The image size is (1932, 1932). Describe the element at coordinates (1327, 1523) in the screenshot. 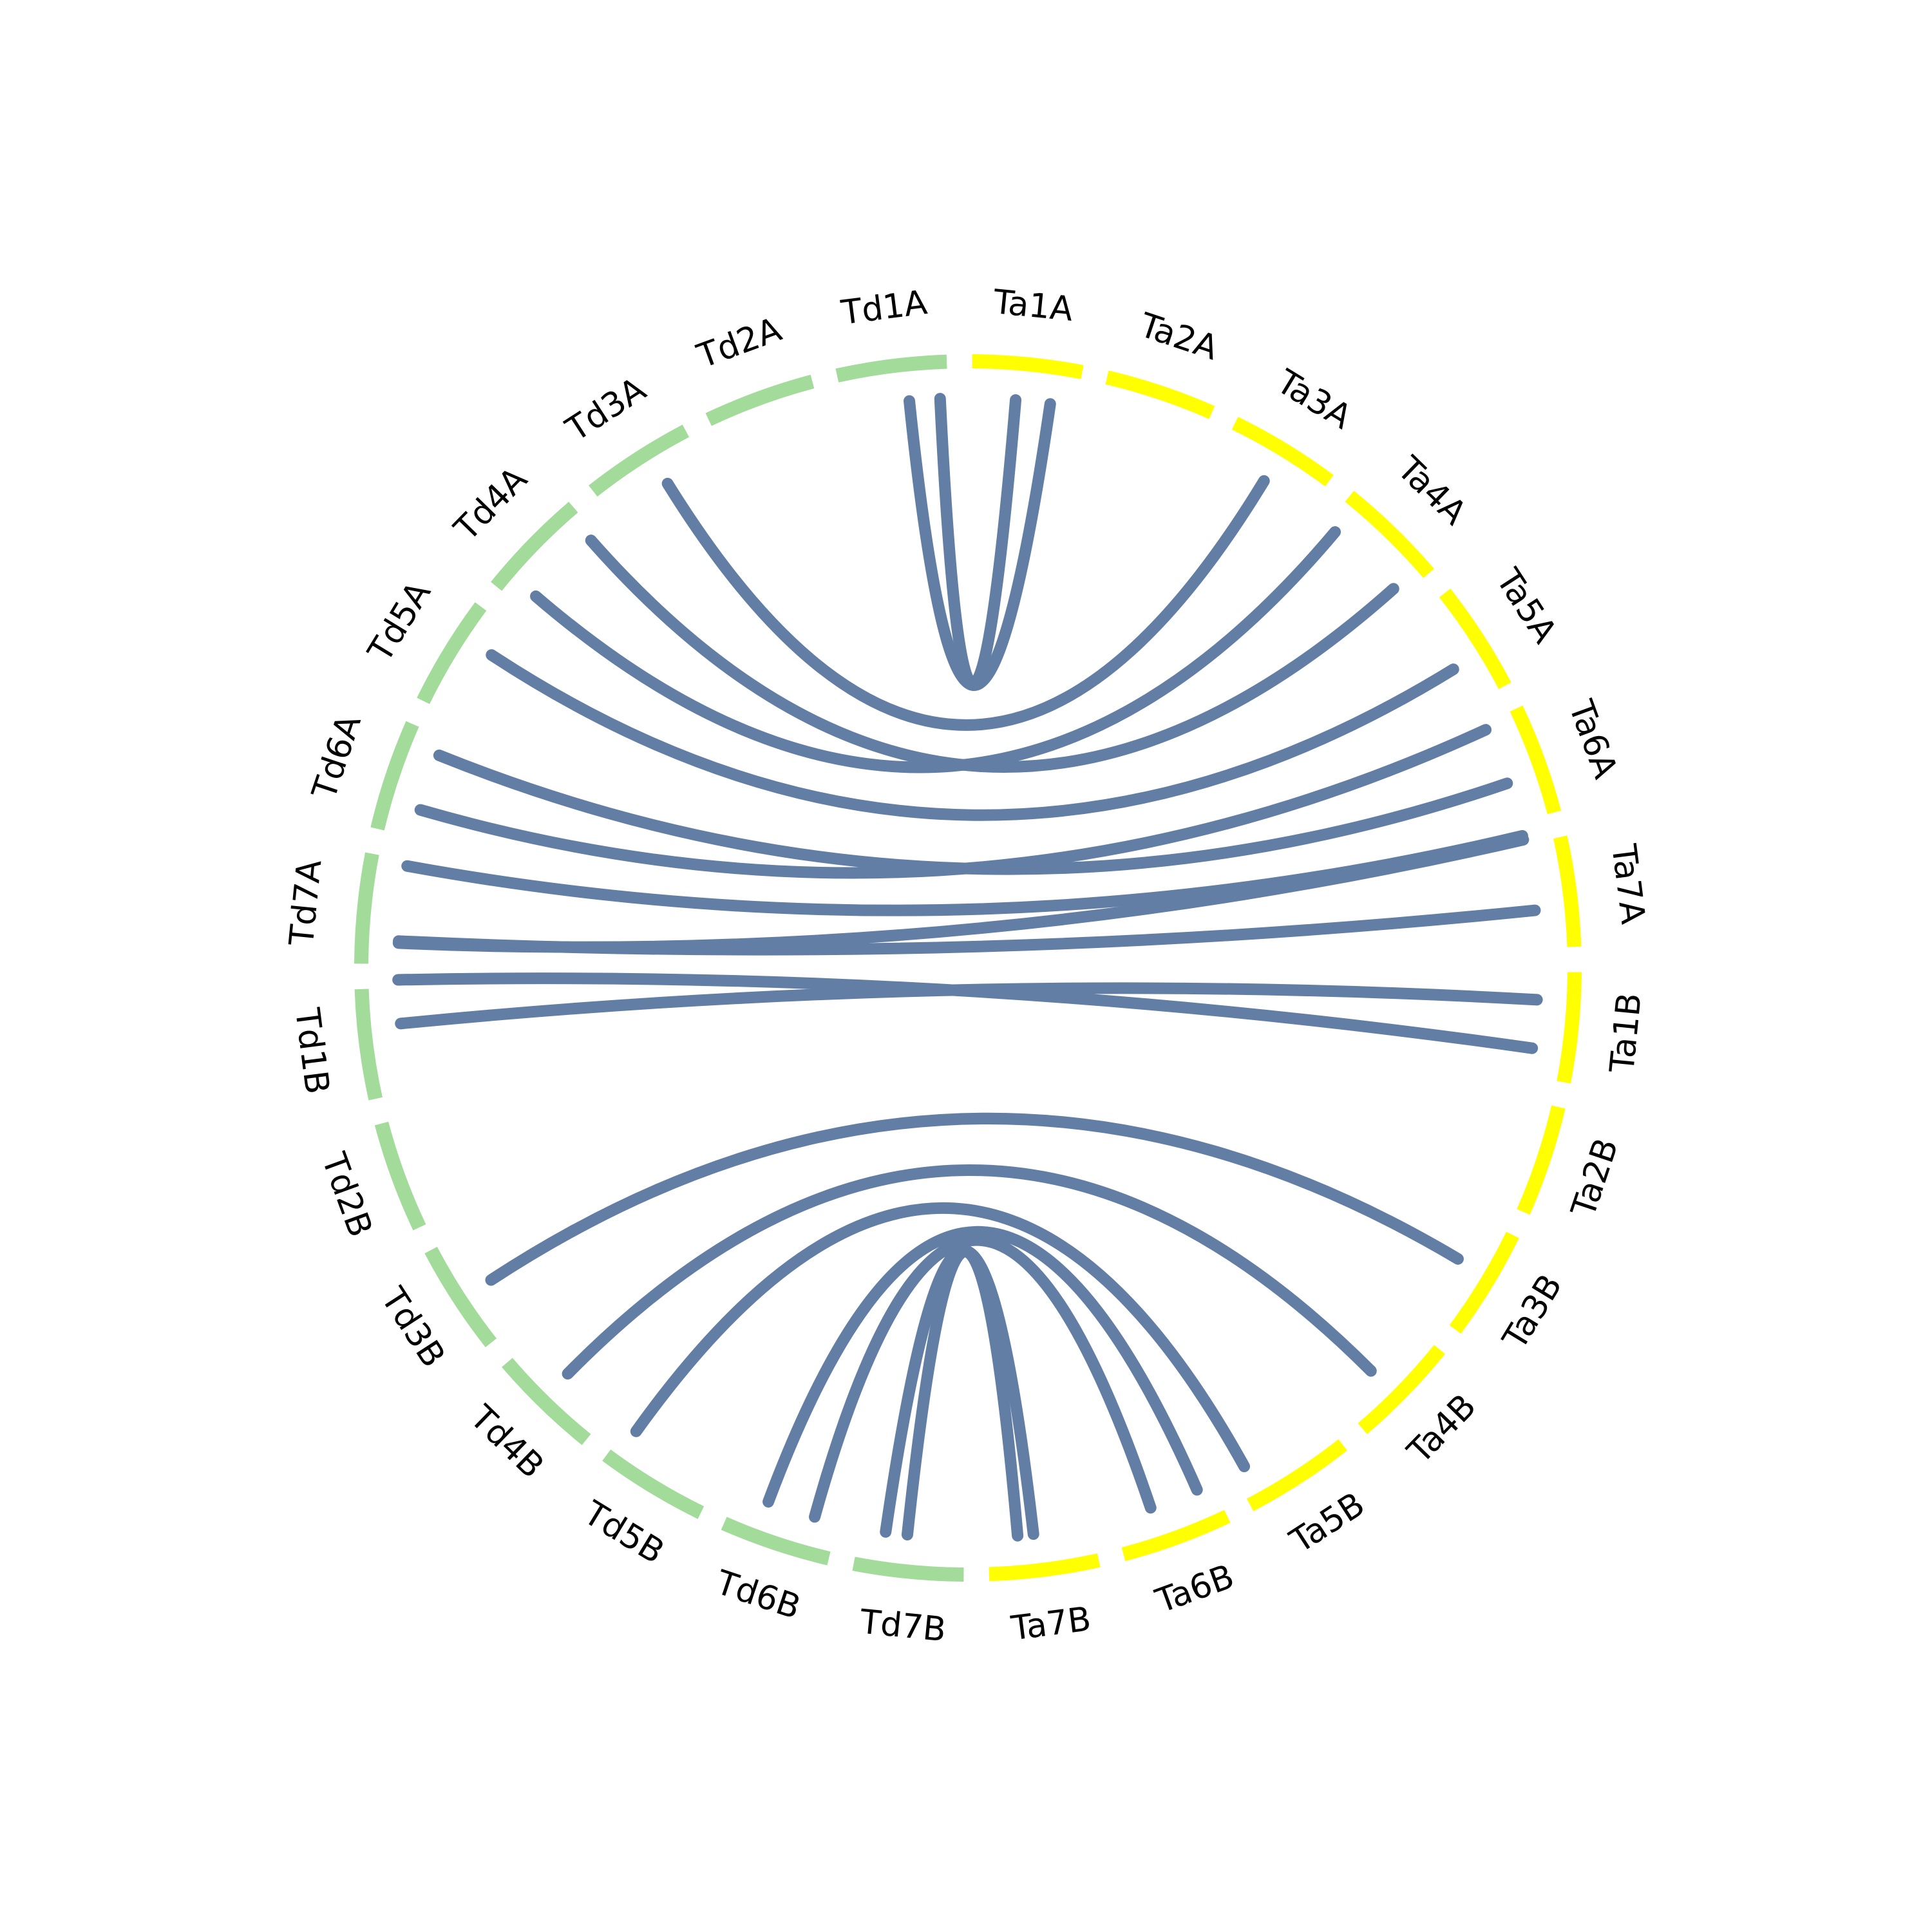

I see `chromosome-label: Ta5B` at that location.